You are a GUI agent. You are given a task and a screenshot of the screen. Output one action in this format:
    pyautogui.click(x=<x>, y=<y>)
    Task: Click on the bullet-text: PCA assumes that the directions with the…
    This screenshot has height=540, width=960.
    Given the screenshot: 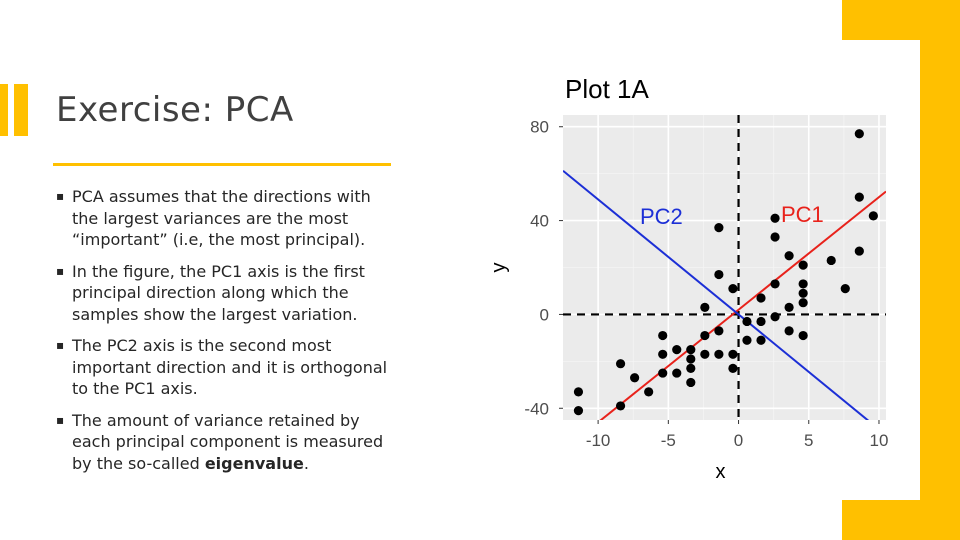 What is the action you would take?
    pyautogui.click(x=221, y=218)
    